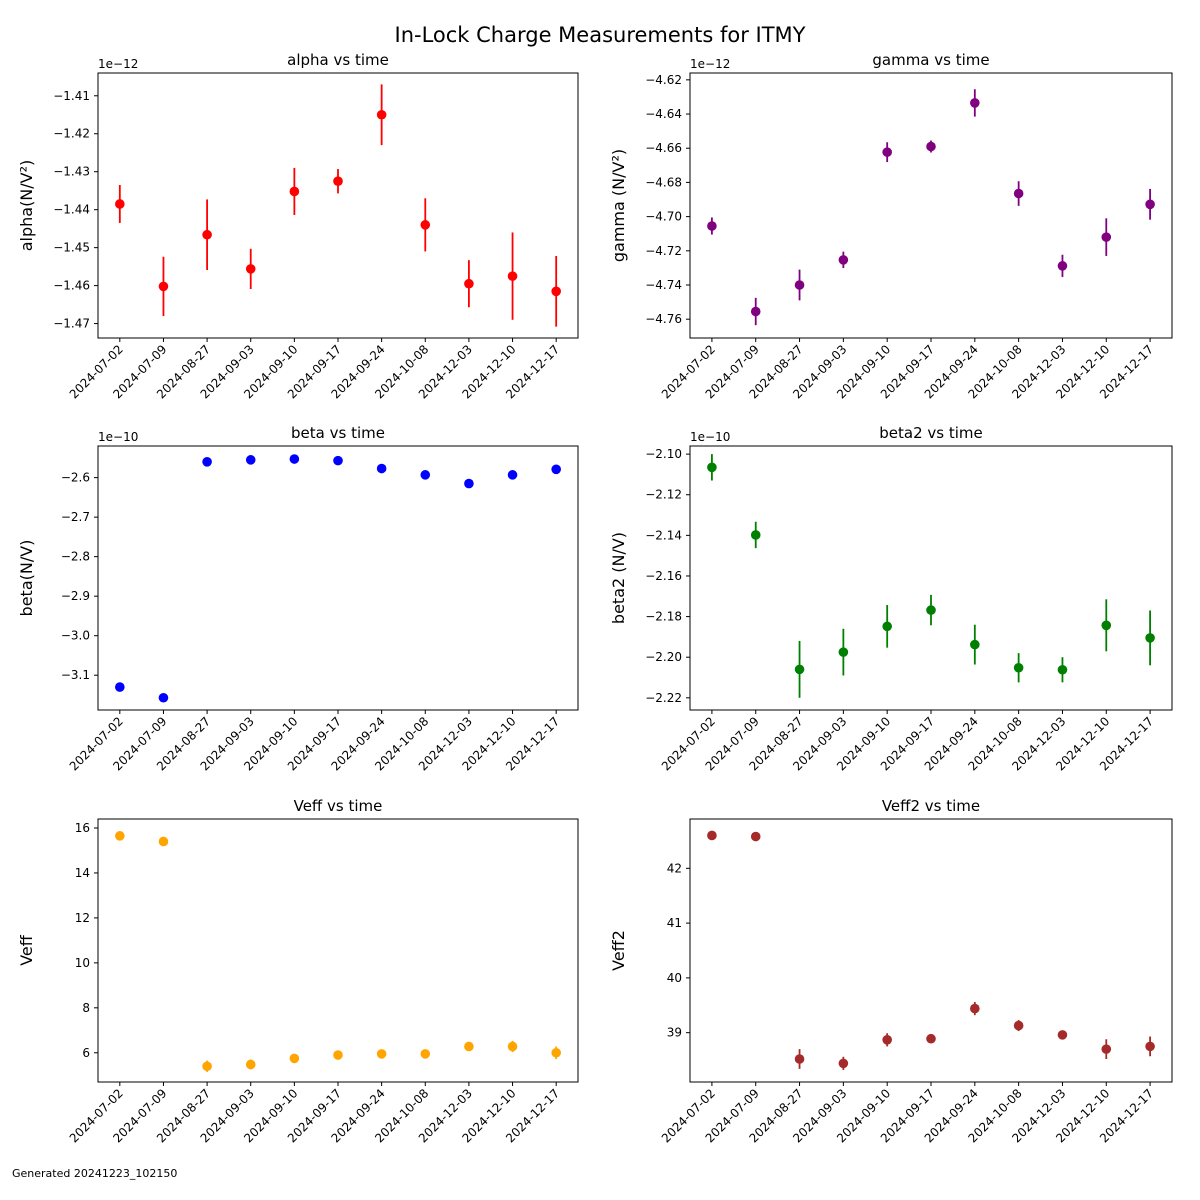 The height and width of the screenshot is (1200, 1200). Describe the element at coordinates (86, 1008) in the screenshot. I see `y-tick-label: 8` at that location.